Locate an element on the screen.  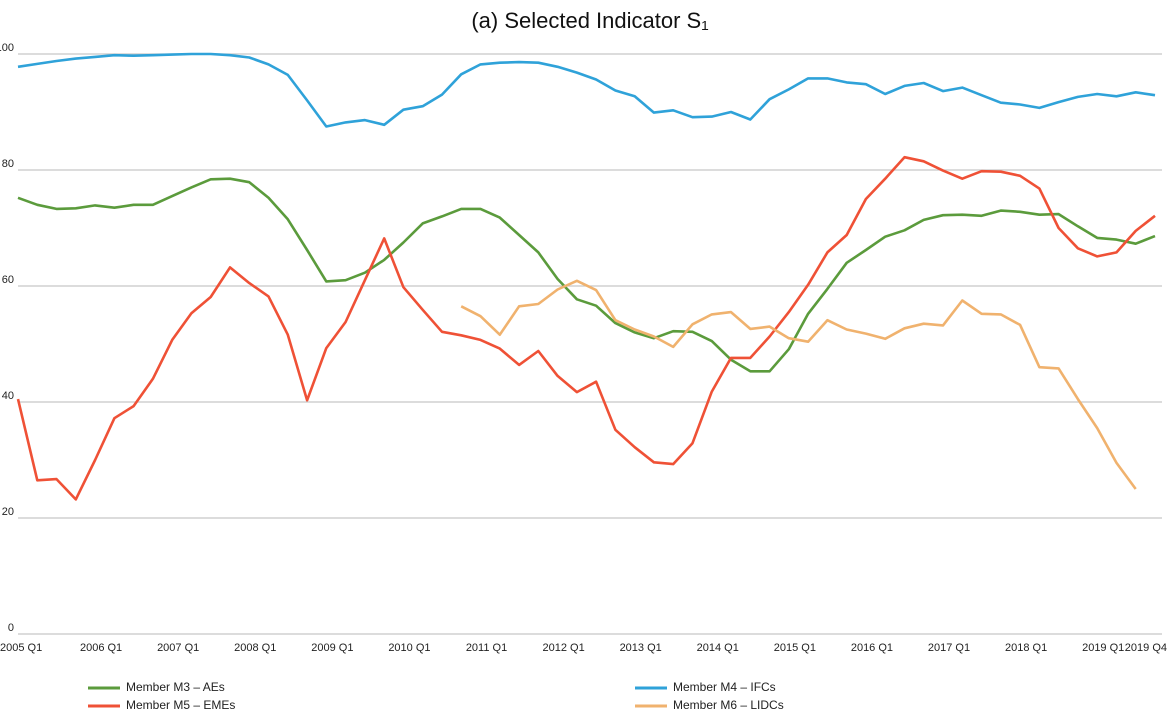
legend-label: Member M4 – IFCs is located at coordinates (724, 687).